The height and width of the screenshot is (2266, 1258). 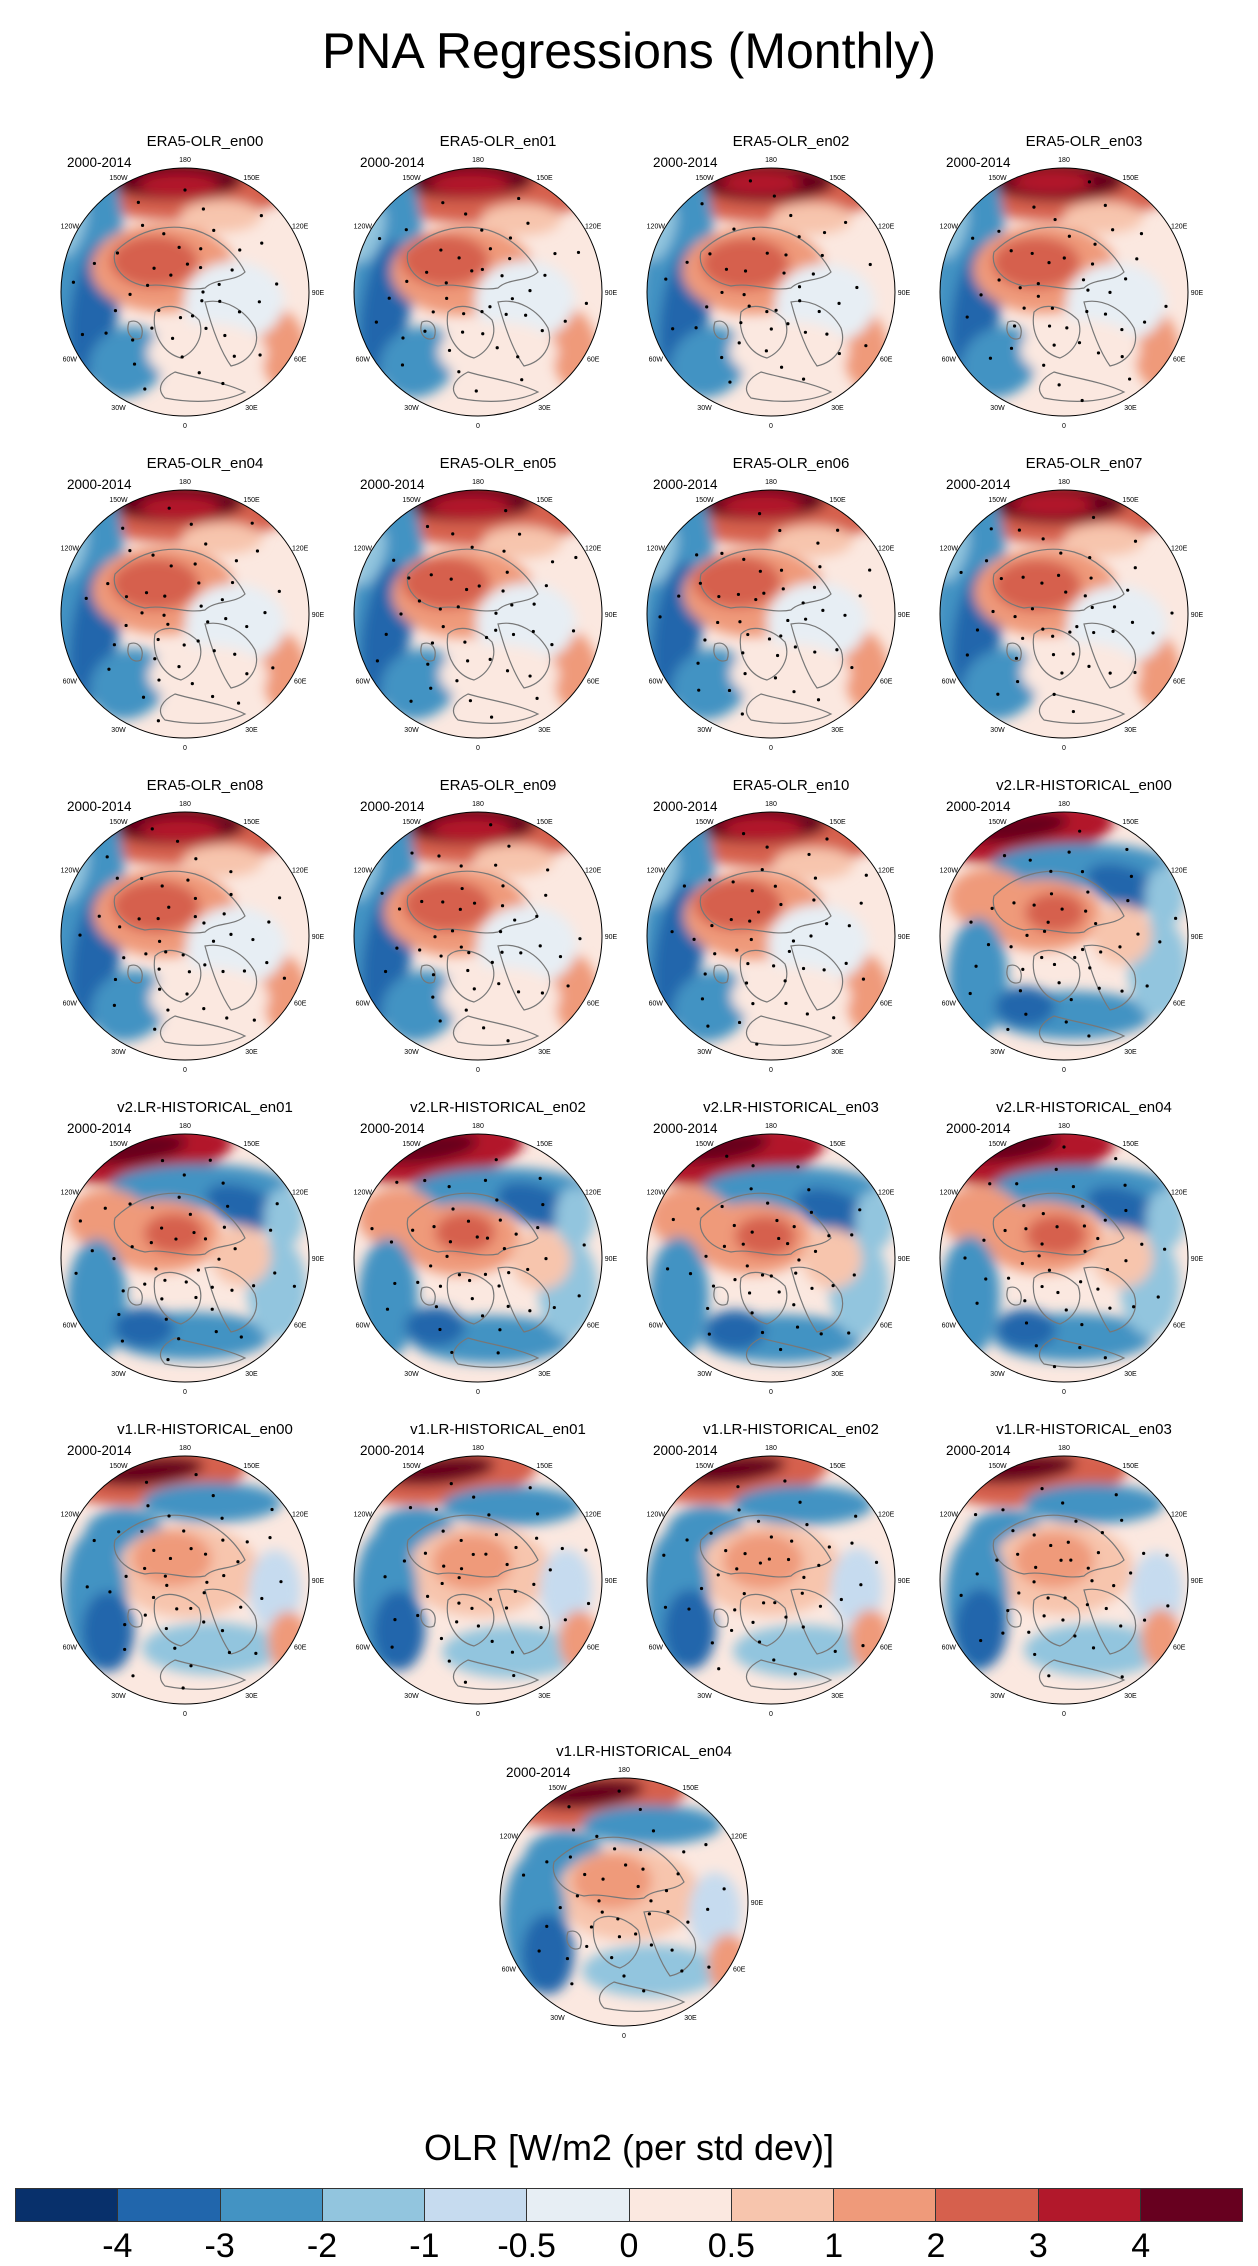 I want to click on polar-stereographic-map: 180150E120E90E60E30E030W60W90W120W150W, so click(x=192, y=615).